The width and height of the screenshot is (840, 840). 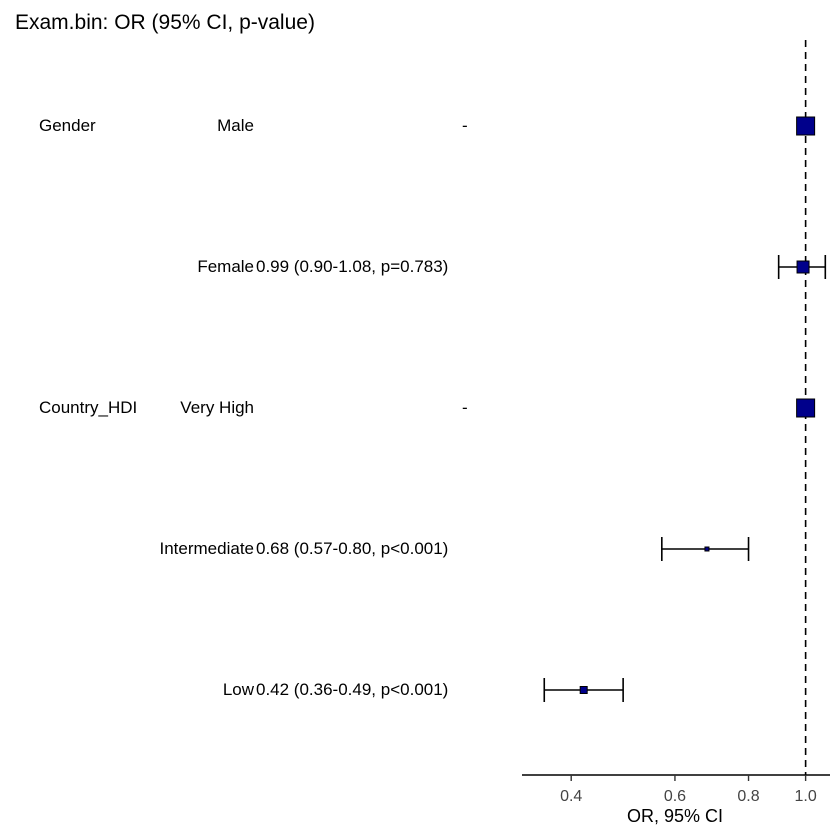 What do you see at coordinates (675, 796) in the screenshot?
I see `x-tick-label: 0.6` at bounding box center [675, 796].